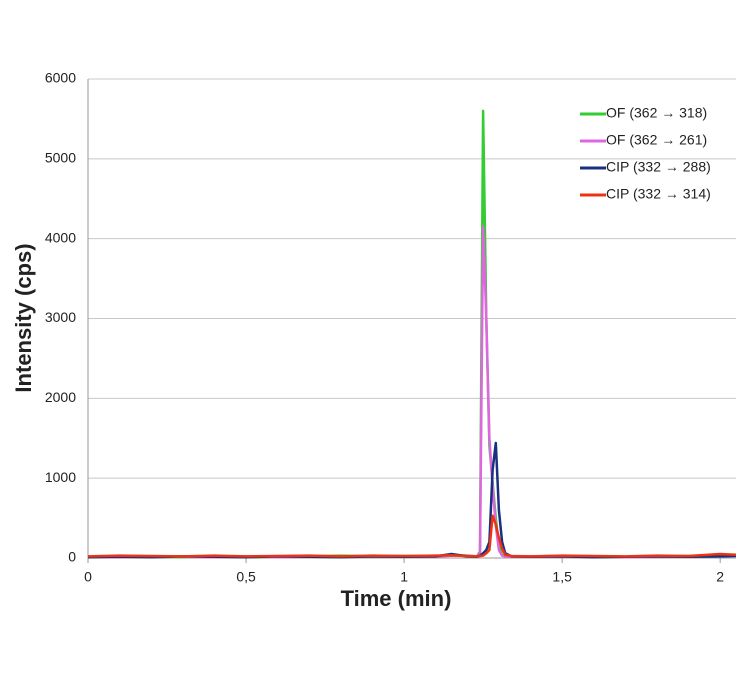 The height and width of the screenshot is (693, 754). I want to click on x-tick-label: 0,5, so click(246, 577).